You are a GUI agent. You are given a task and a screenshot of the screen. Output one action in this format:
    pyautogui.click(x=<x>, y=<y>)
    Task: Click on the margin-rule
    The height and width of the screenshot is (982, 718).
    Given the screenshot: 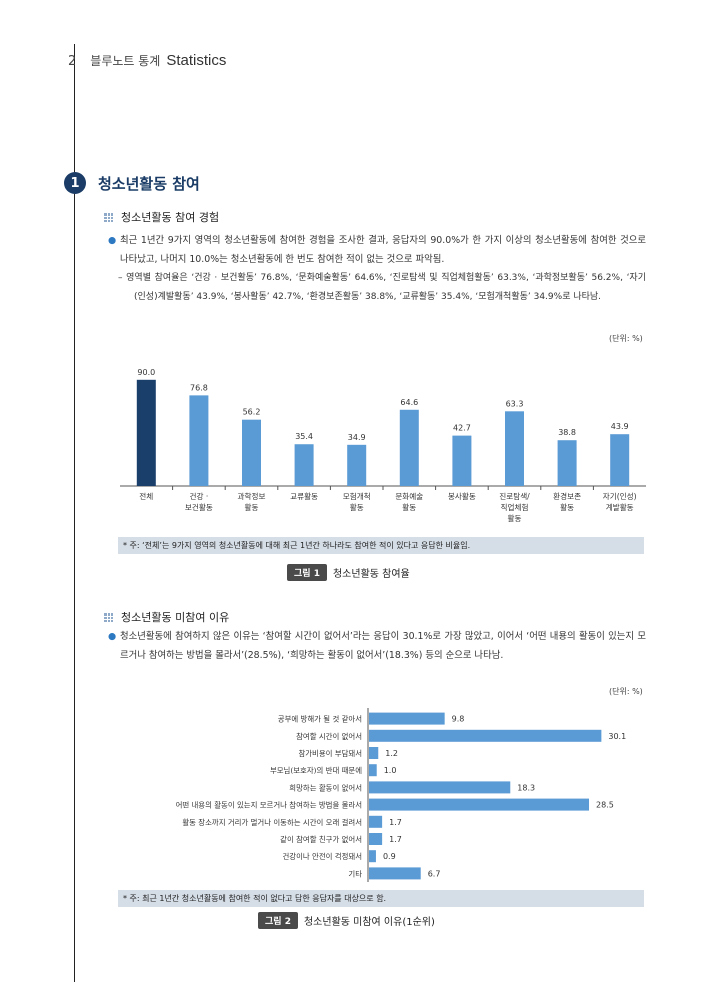 What is the action you would take?
    pyautogui.click(x=74, y=513)
    